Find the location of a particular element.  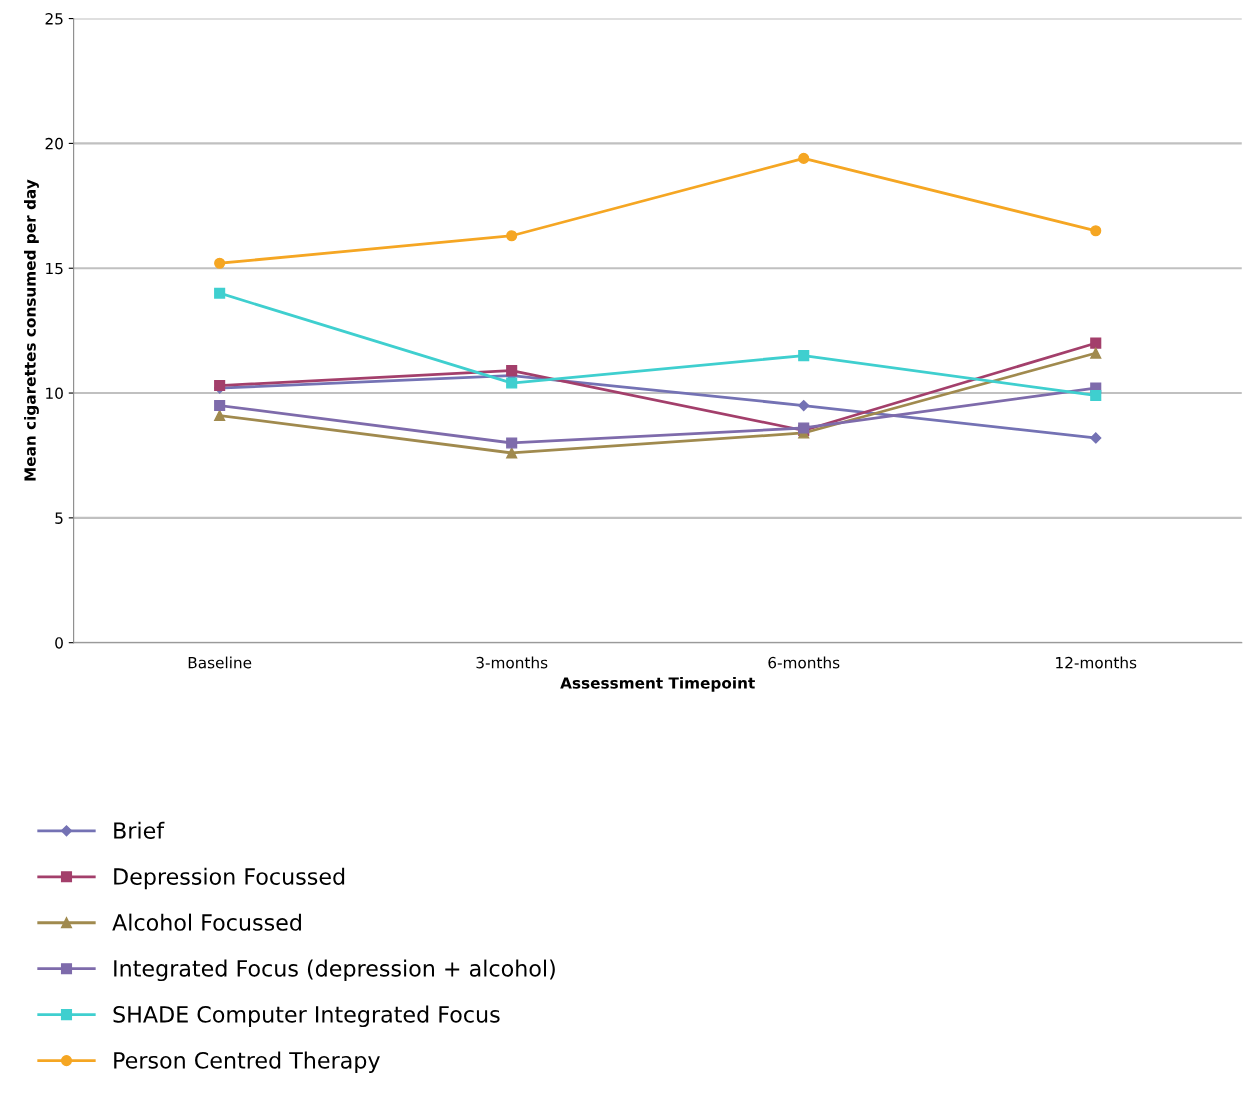

x-tick-label: 12-months is located at coordinates (1096, 662).